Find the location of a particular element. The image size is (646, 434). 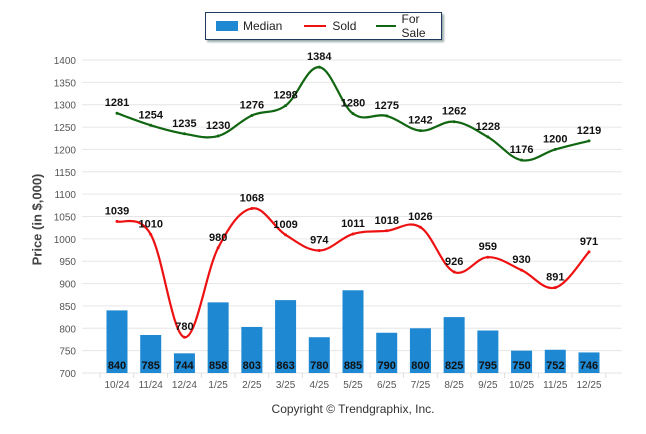

y-tick-label: 750 is located at coordinates (67, 352).